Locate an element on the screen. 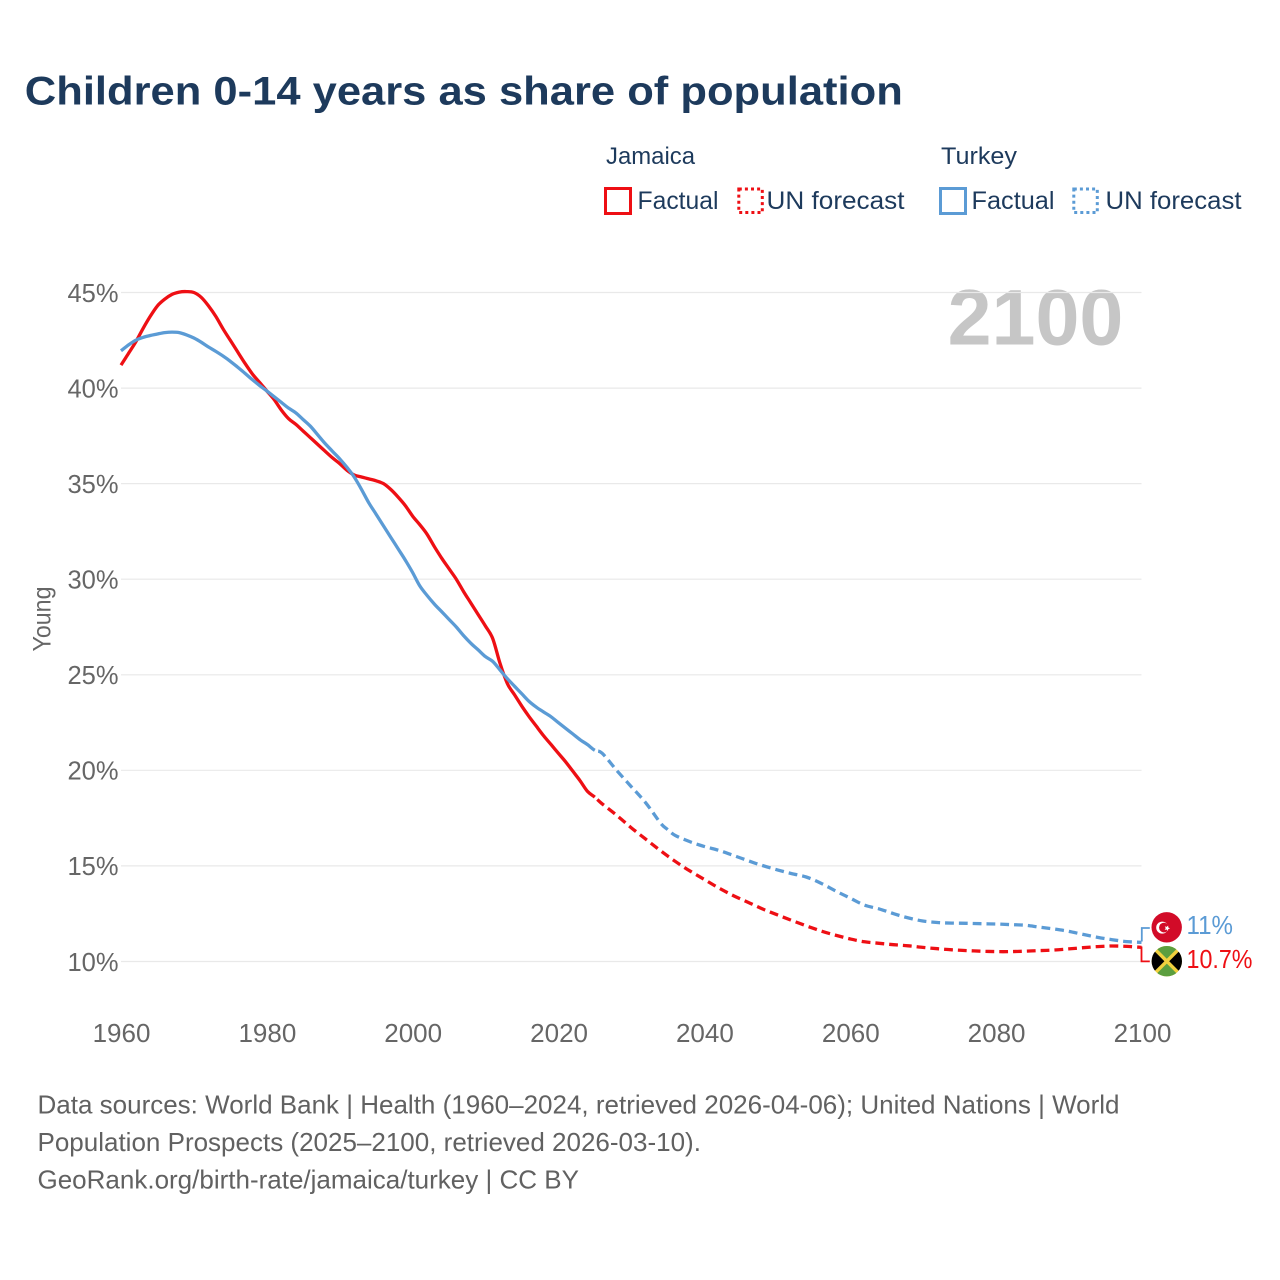 Image resolution: width=1280 pixels, height=1280 pixels. svg-text: 35% is located at coordinates (92, 485).